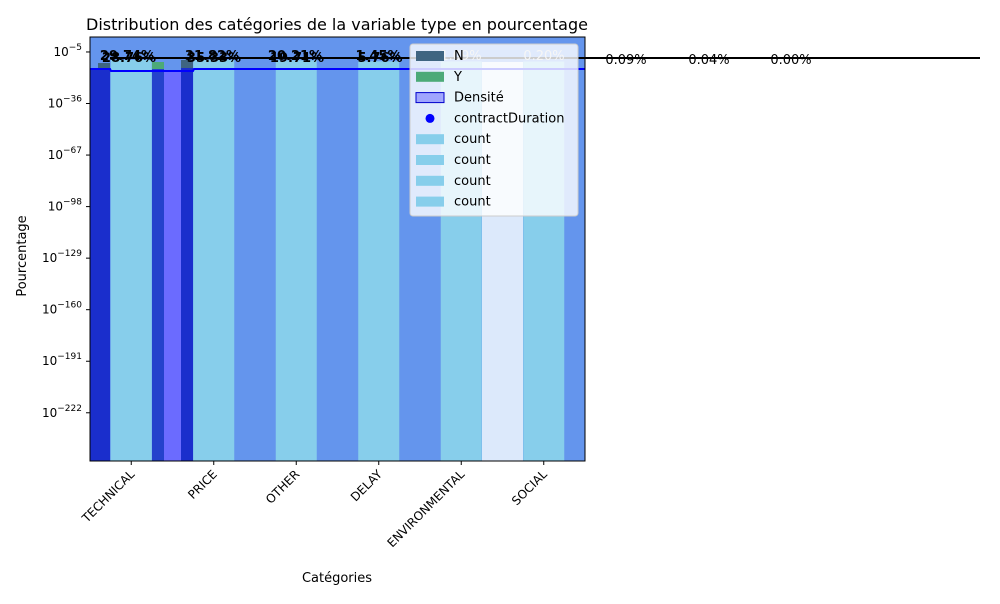 The height and width of the screenshot is (604, 1000). What do you see at coordinates (459, 56) in the screenshot?
I see `legend-label: N` at bounding box center [459, 56].